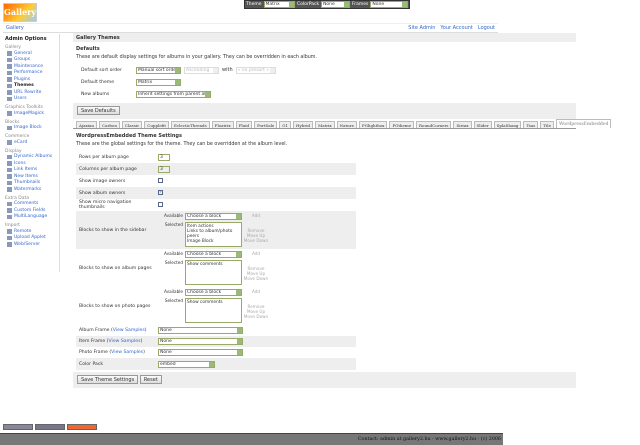 The height and width of the screenshot is (445, 640). Describe the element at coordinates (373, 124) in the screenshot. I see `tab-pglightbox: PGlightbox` at that location.